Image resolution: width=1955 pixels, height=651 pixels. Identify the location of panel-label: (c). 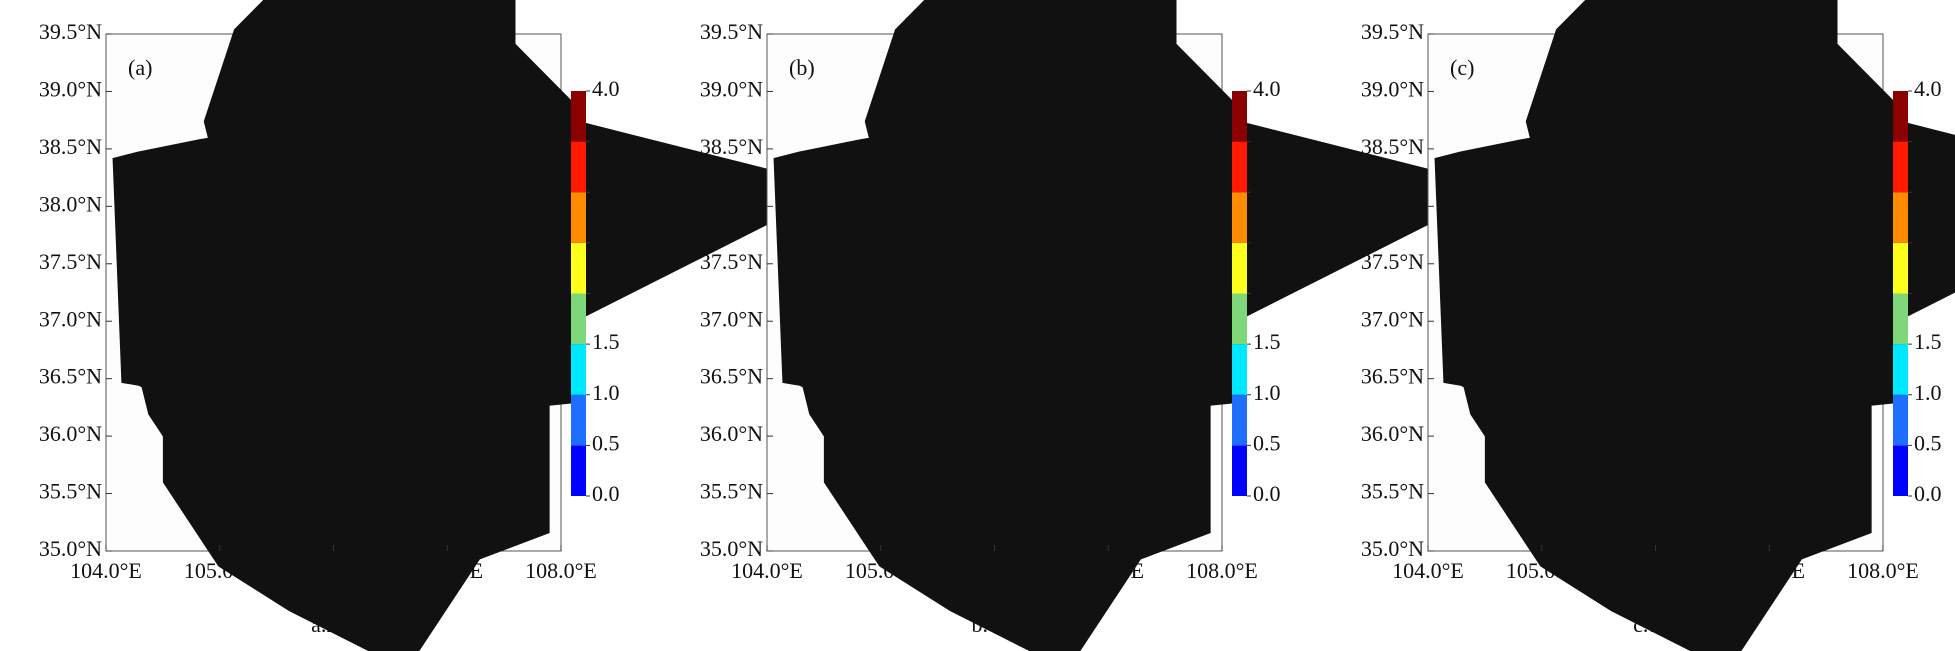
(1462, 67).